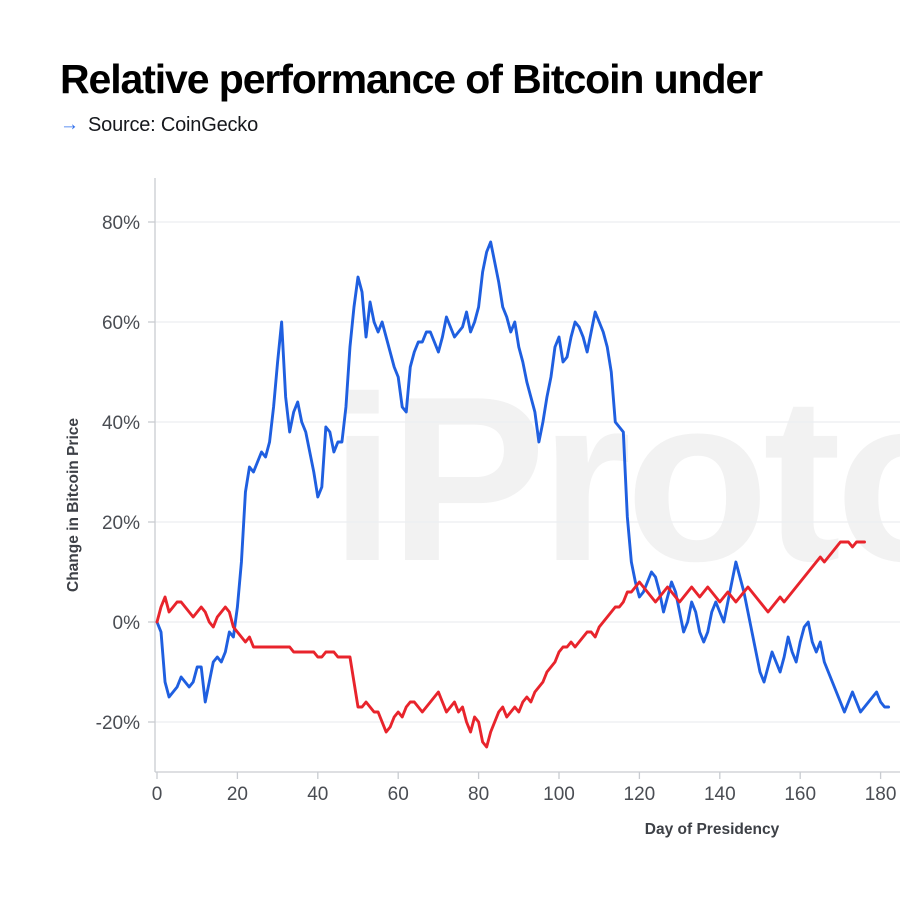 This screenshot has width=900, height=900. Describe the element at coordinates (800, 794) in the screenshot. I see `x-tick-label: 160` at that location.